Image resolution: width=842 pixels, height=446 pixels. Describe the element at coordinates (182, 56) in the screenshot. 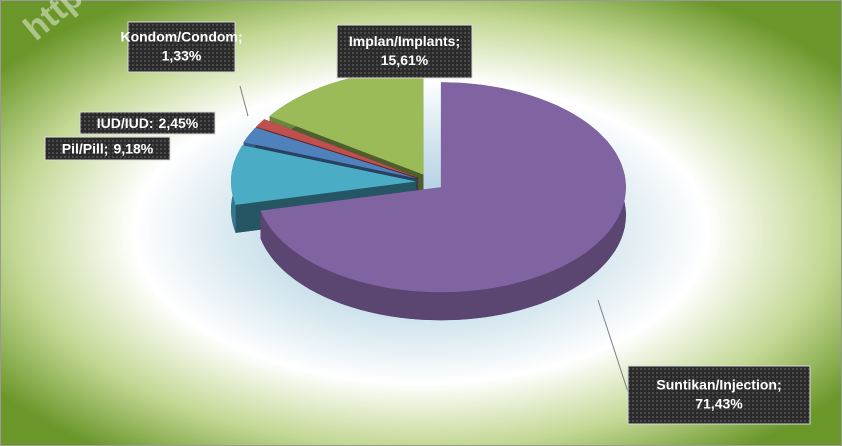

I see `data-label: 1,33%` at that location.